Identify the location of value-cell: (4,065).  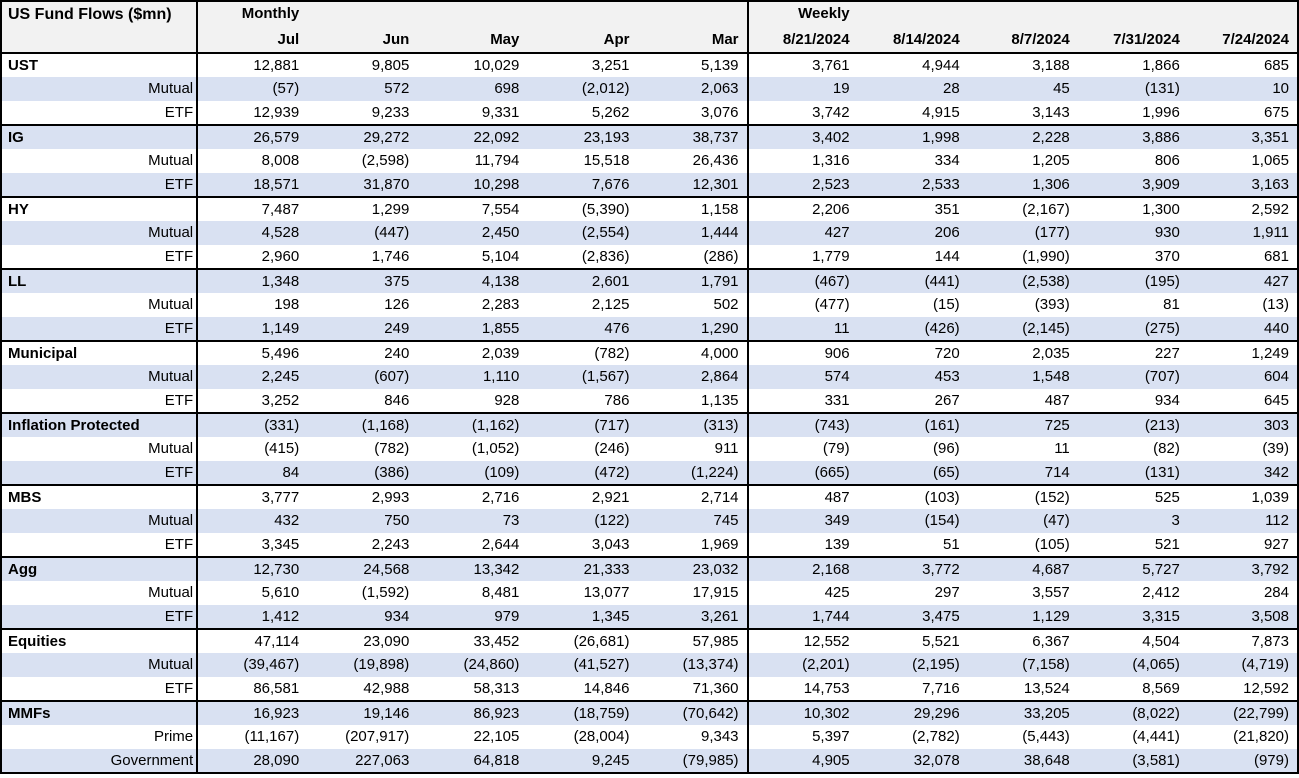
(1132, 665).